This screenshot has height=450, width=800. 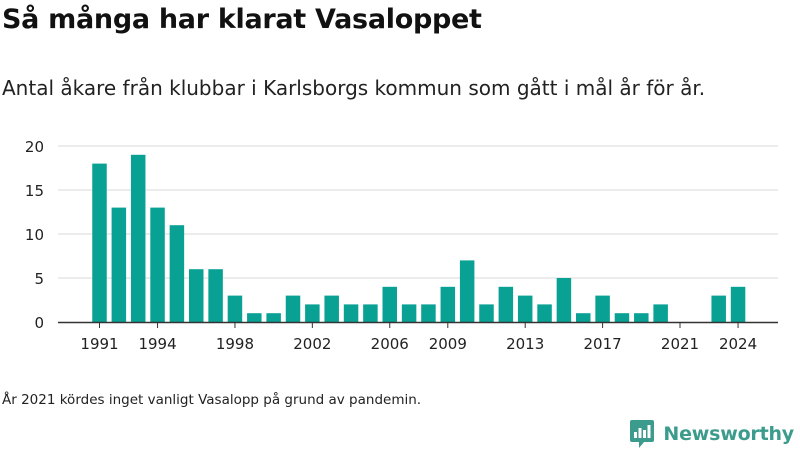 I want to click on bar-2019, so click(x=641, y=317).